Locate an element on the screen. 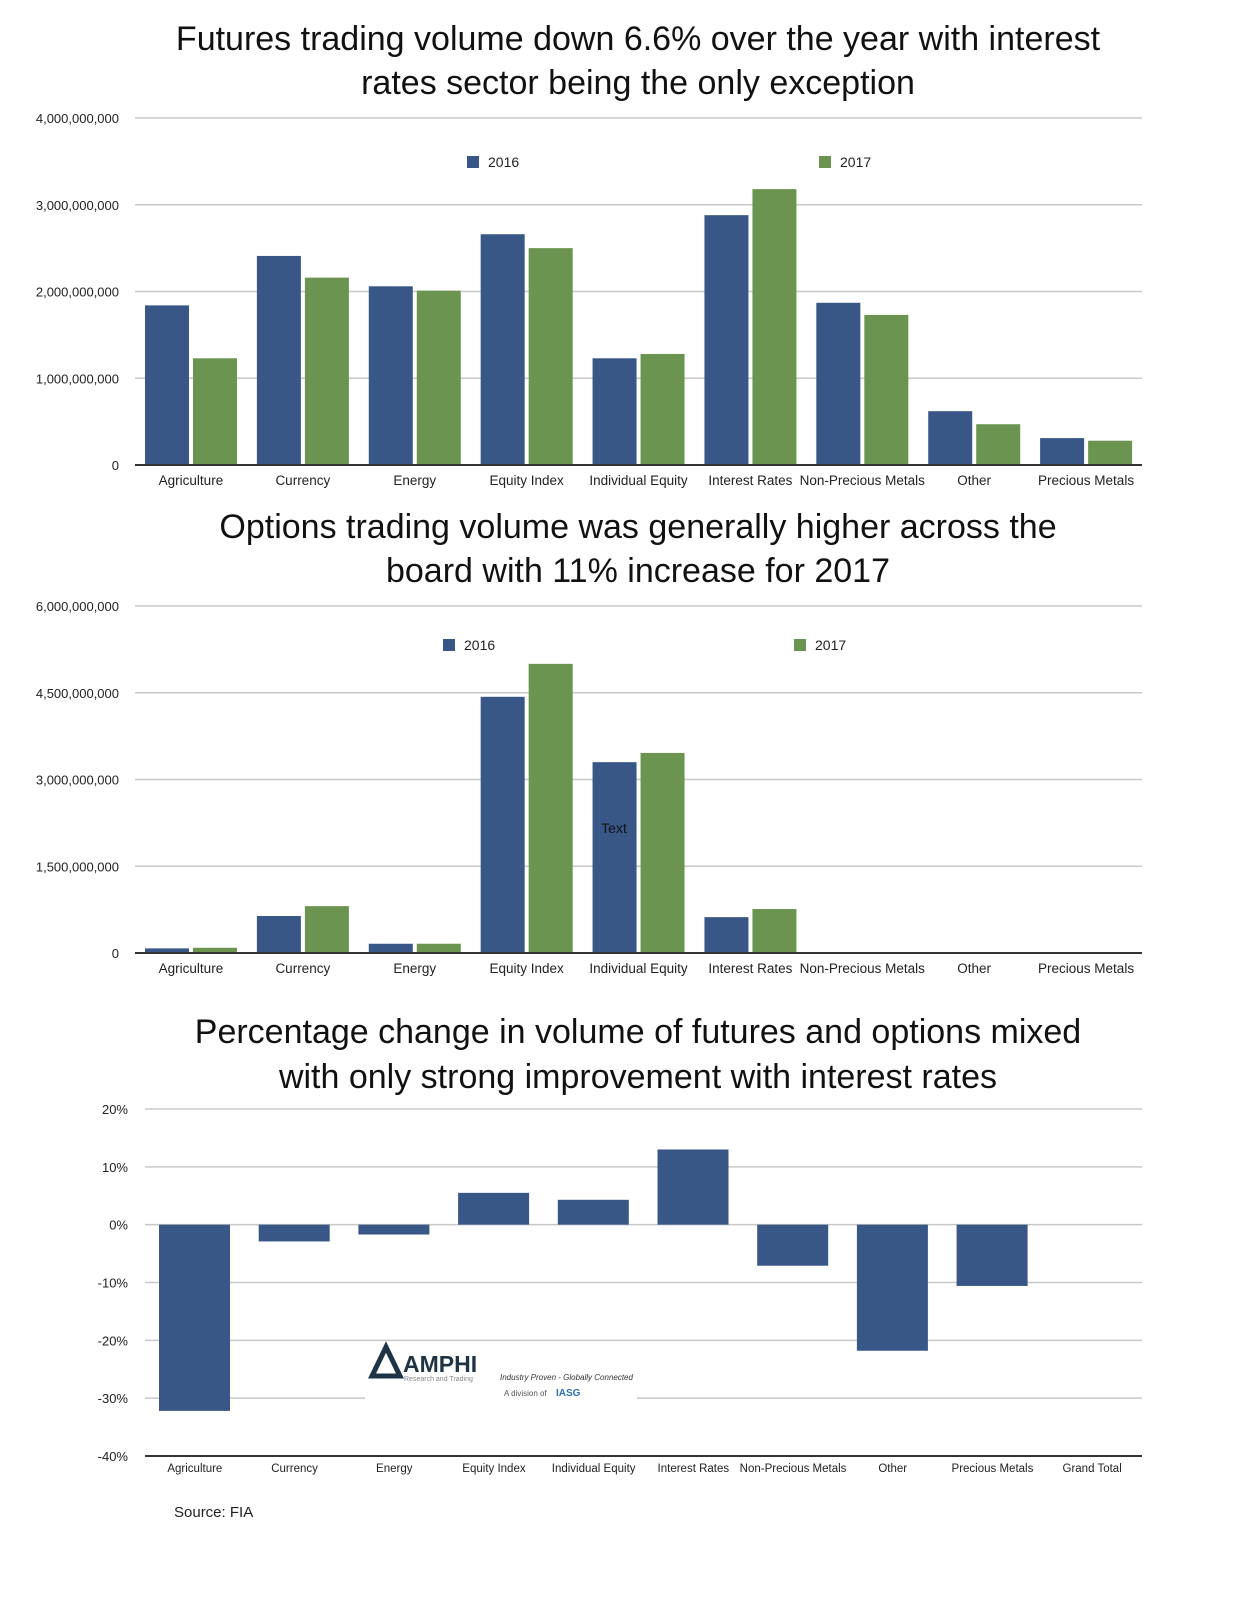 The height and width of the screenshot is (1600, 1241). logo-icon is located at coordinates (386, 1360).